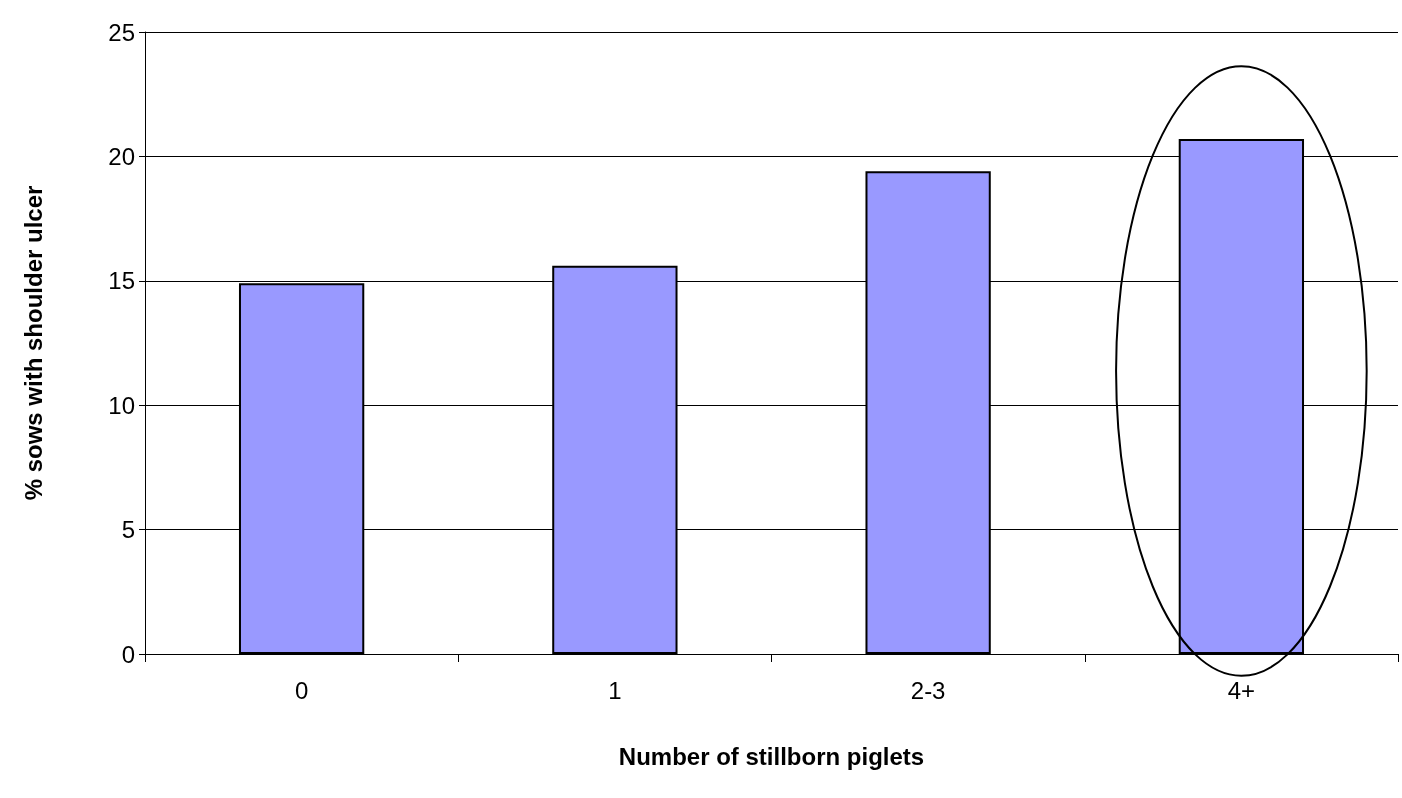  What do you see at coordinates (121, 32) in the screenshot?
I see `y-tick-label: 25` at bounding box center [121, 32].